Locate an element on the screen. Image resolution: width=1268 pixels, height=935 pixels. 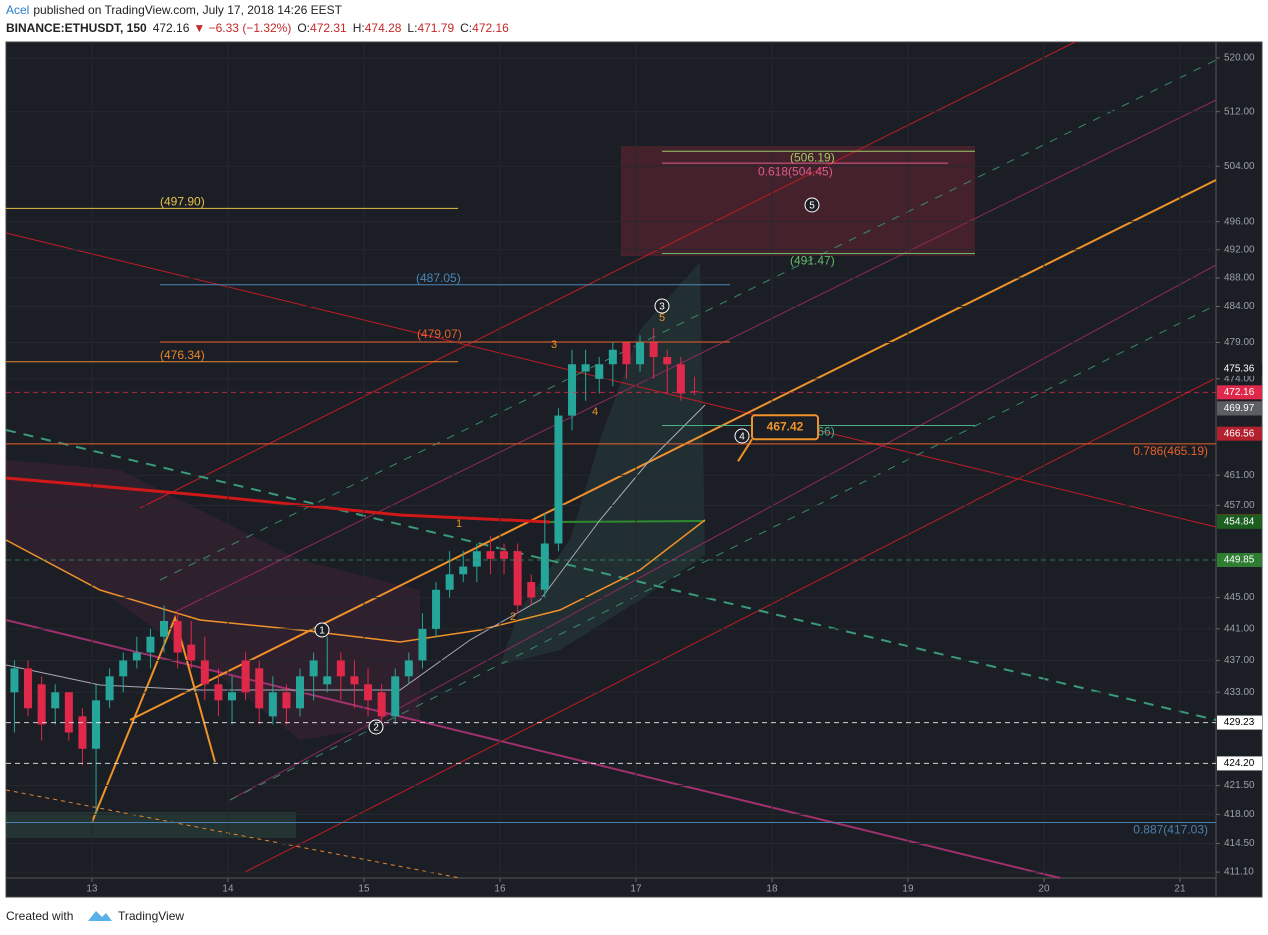
x-tick-label: 21 is located at coordinates (1180, 889).